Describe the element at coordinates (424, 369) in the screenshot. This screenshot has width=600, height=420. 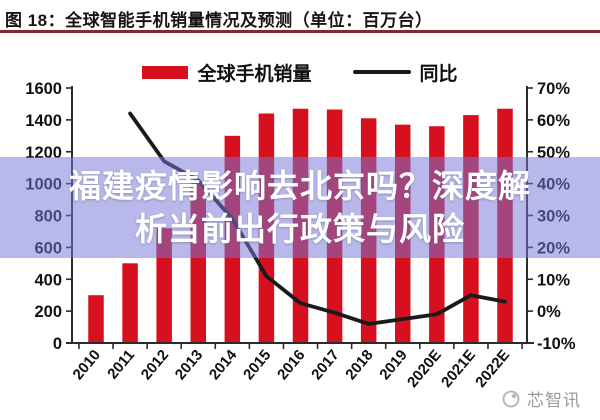
I see `x-axis-category-label: 2020E` at that location.